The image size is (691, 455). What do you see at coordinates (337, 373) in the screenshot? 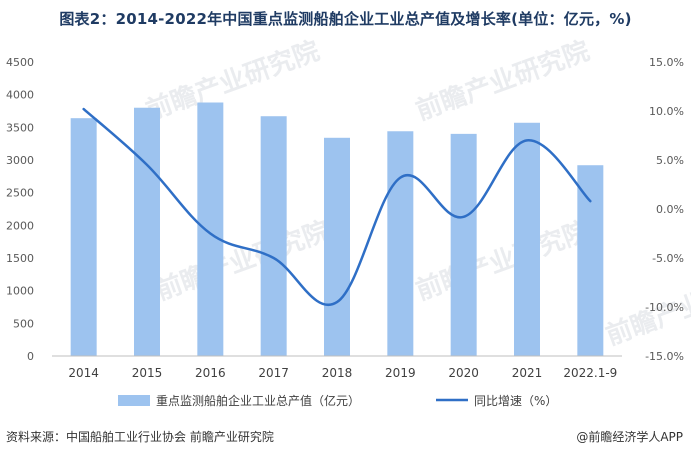
I see `category-label: 2018` at bounding box center [337, 373].